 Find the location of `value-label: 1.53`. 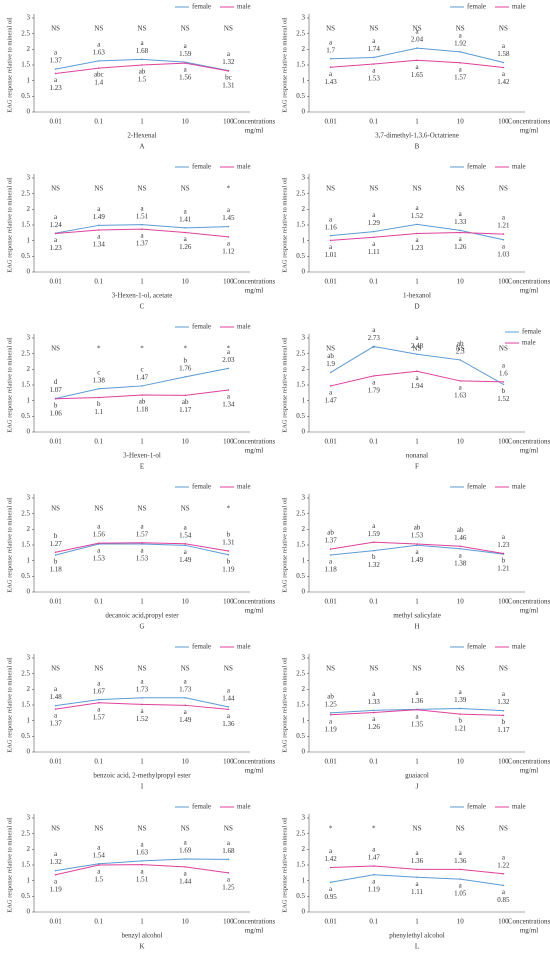

value-label: 1.53 is located at coordinates (417, 536).